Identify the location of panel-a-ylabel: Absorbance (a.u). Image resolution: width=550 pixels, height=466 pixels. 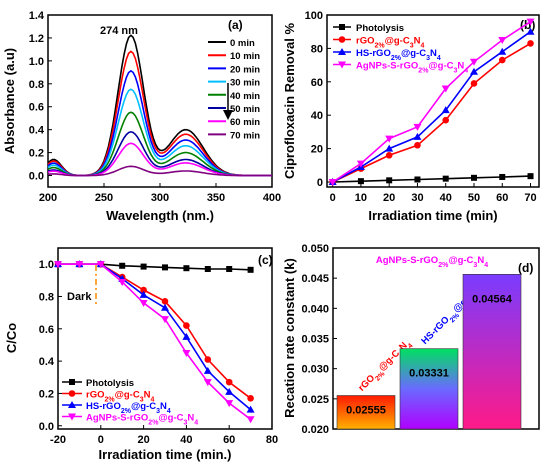
(9, 101).